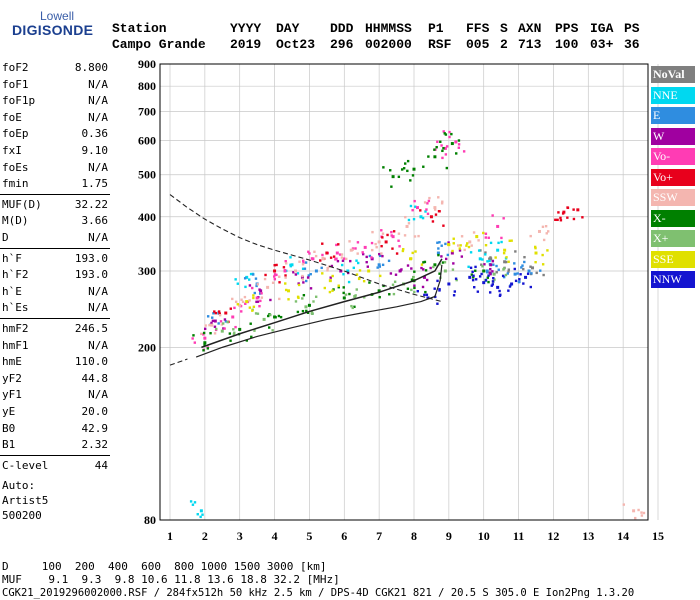 The height and width of the screenshot is (600, 700). Describe the element at coordinates (53, 30) in the screenshot. I see `brand-logo: DIGISONDE` at that location.